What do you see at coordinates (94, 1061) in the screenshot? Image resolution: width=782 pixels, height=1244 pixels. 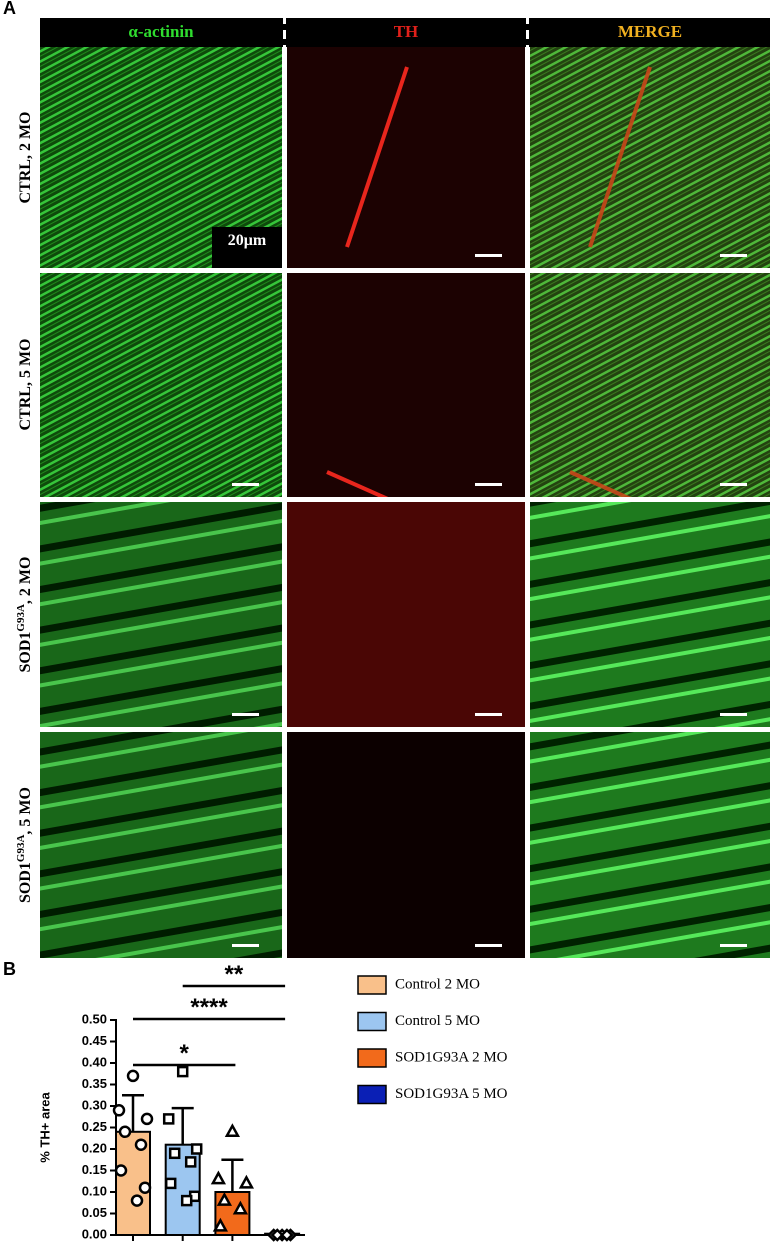 I see `y-tick-label: 0.40` at bounding box center [94, 1061].